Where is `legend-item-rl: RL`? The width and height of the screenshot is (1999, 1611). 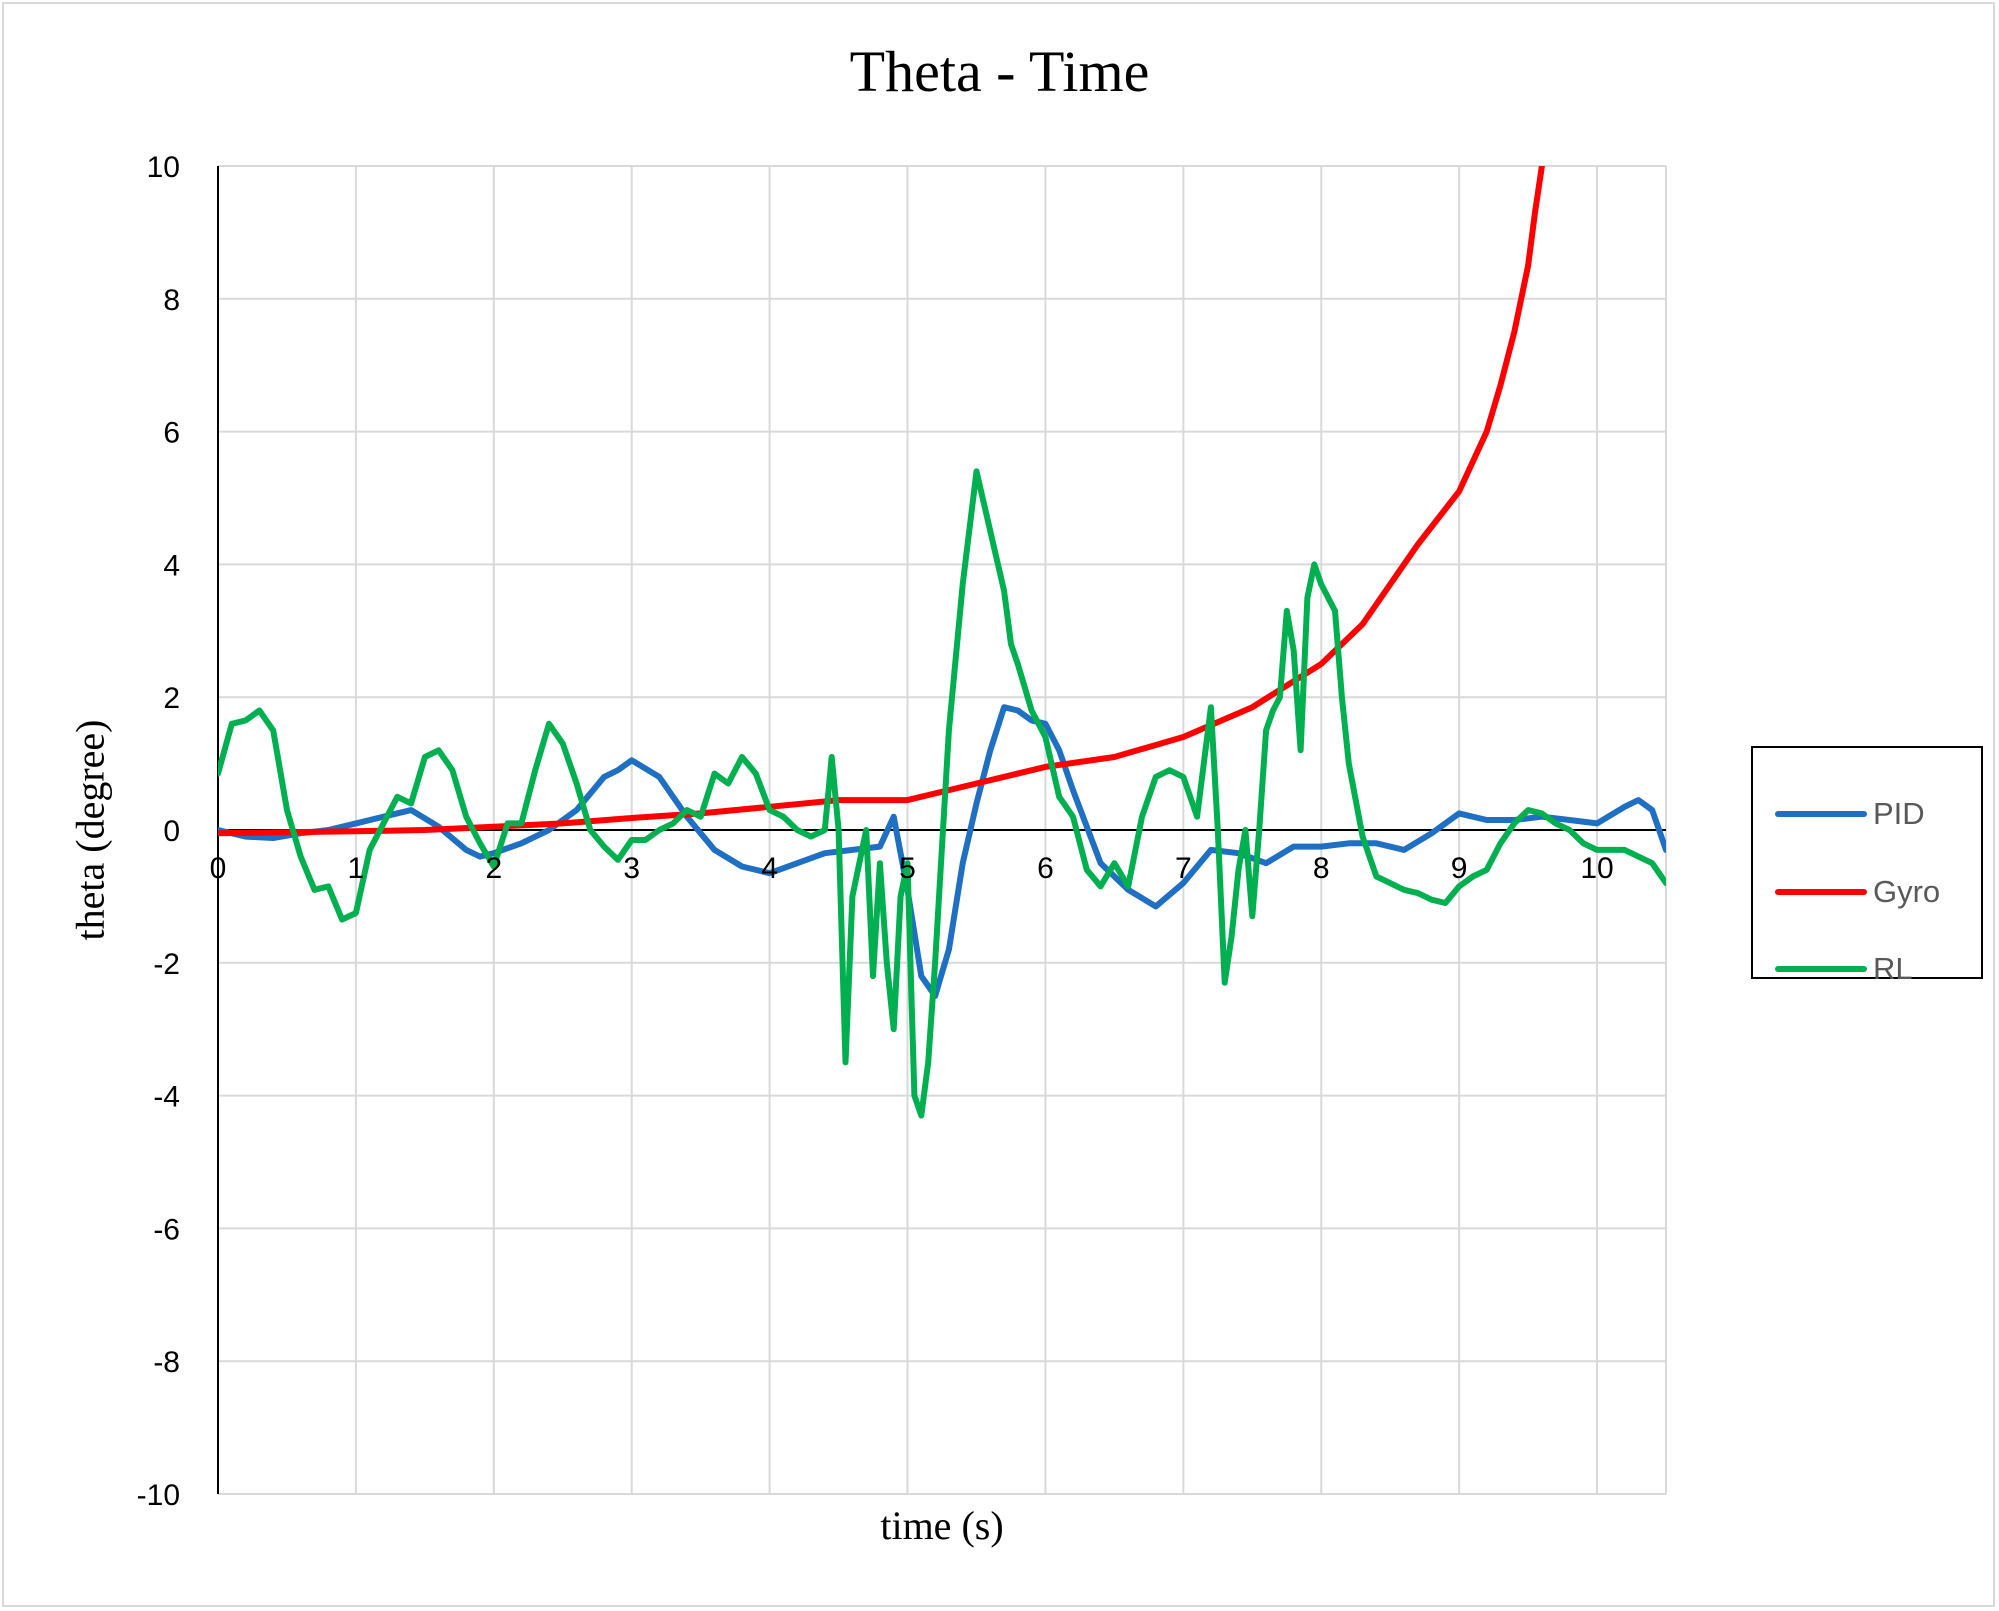
legend-item-rl: RL is located at coordinates (1867, 969).